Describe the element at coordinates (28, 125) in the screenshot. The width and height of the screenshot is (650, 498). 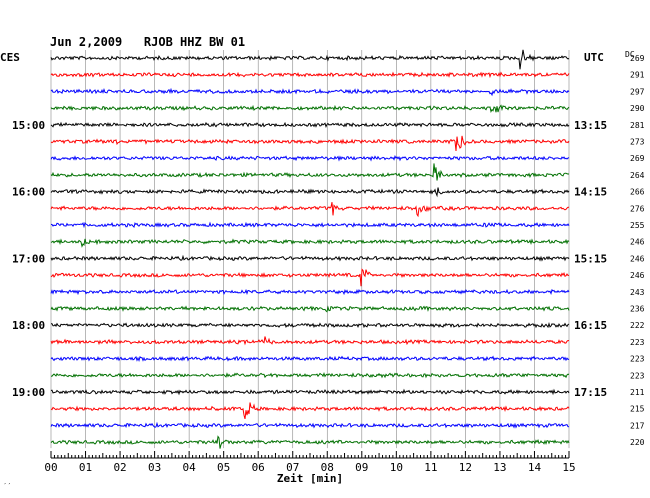
I see `left-time-label: 15:00` at that location.